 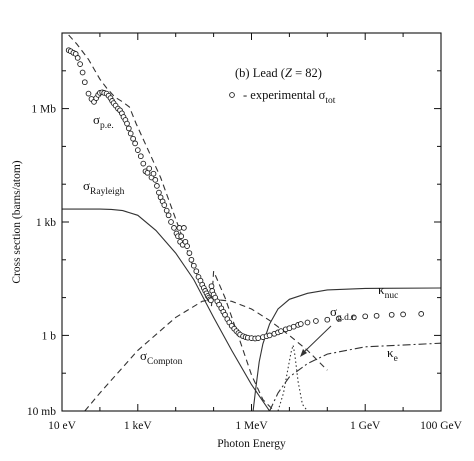 What do you see at coordinates (41, 412) in the screenshot?
I see `y-tick-label: 10 mb` at bounding box center [41, 412].